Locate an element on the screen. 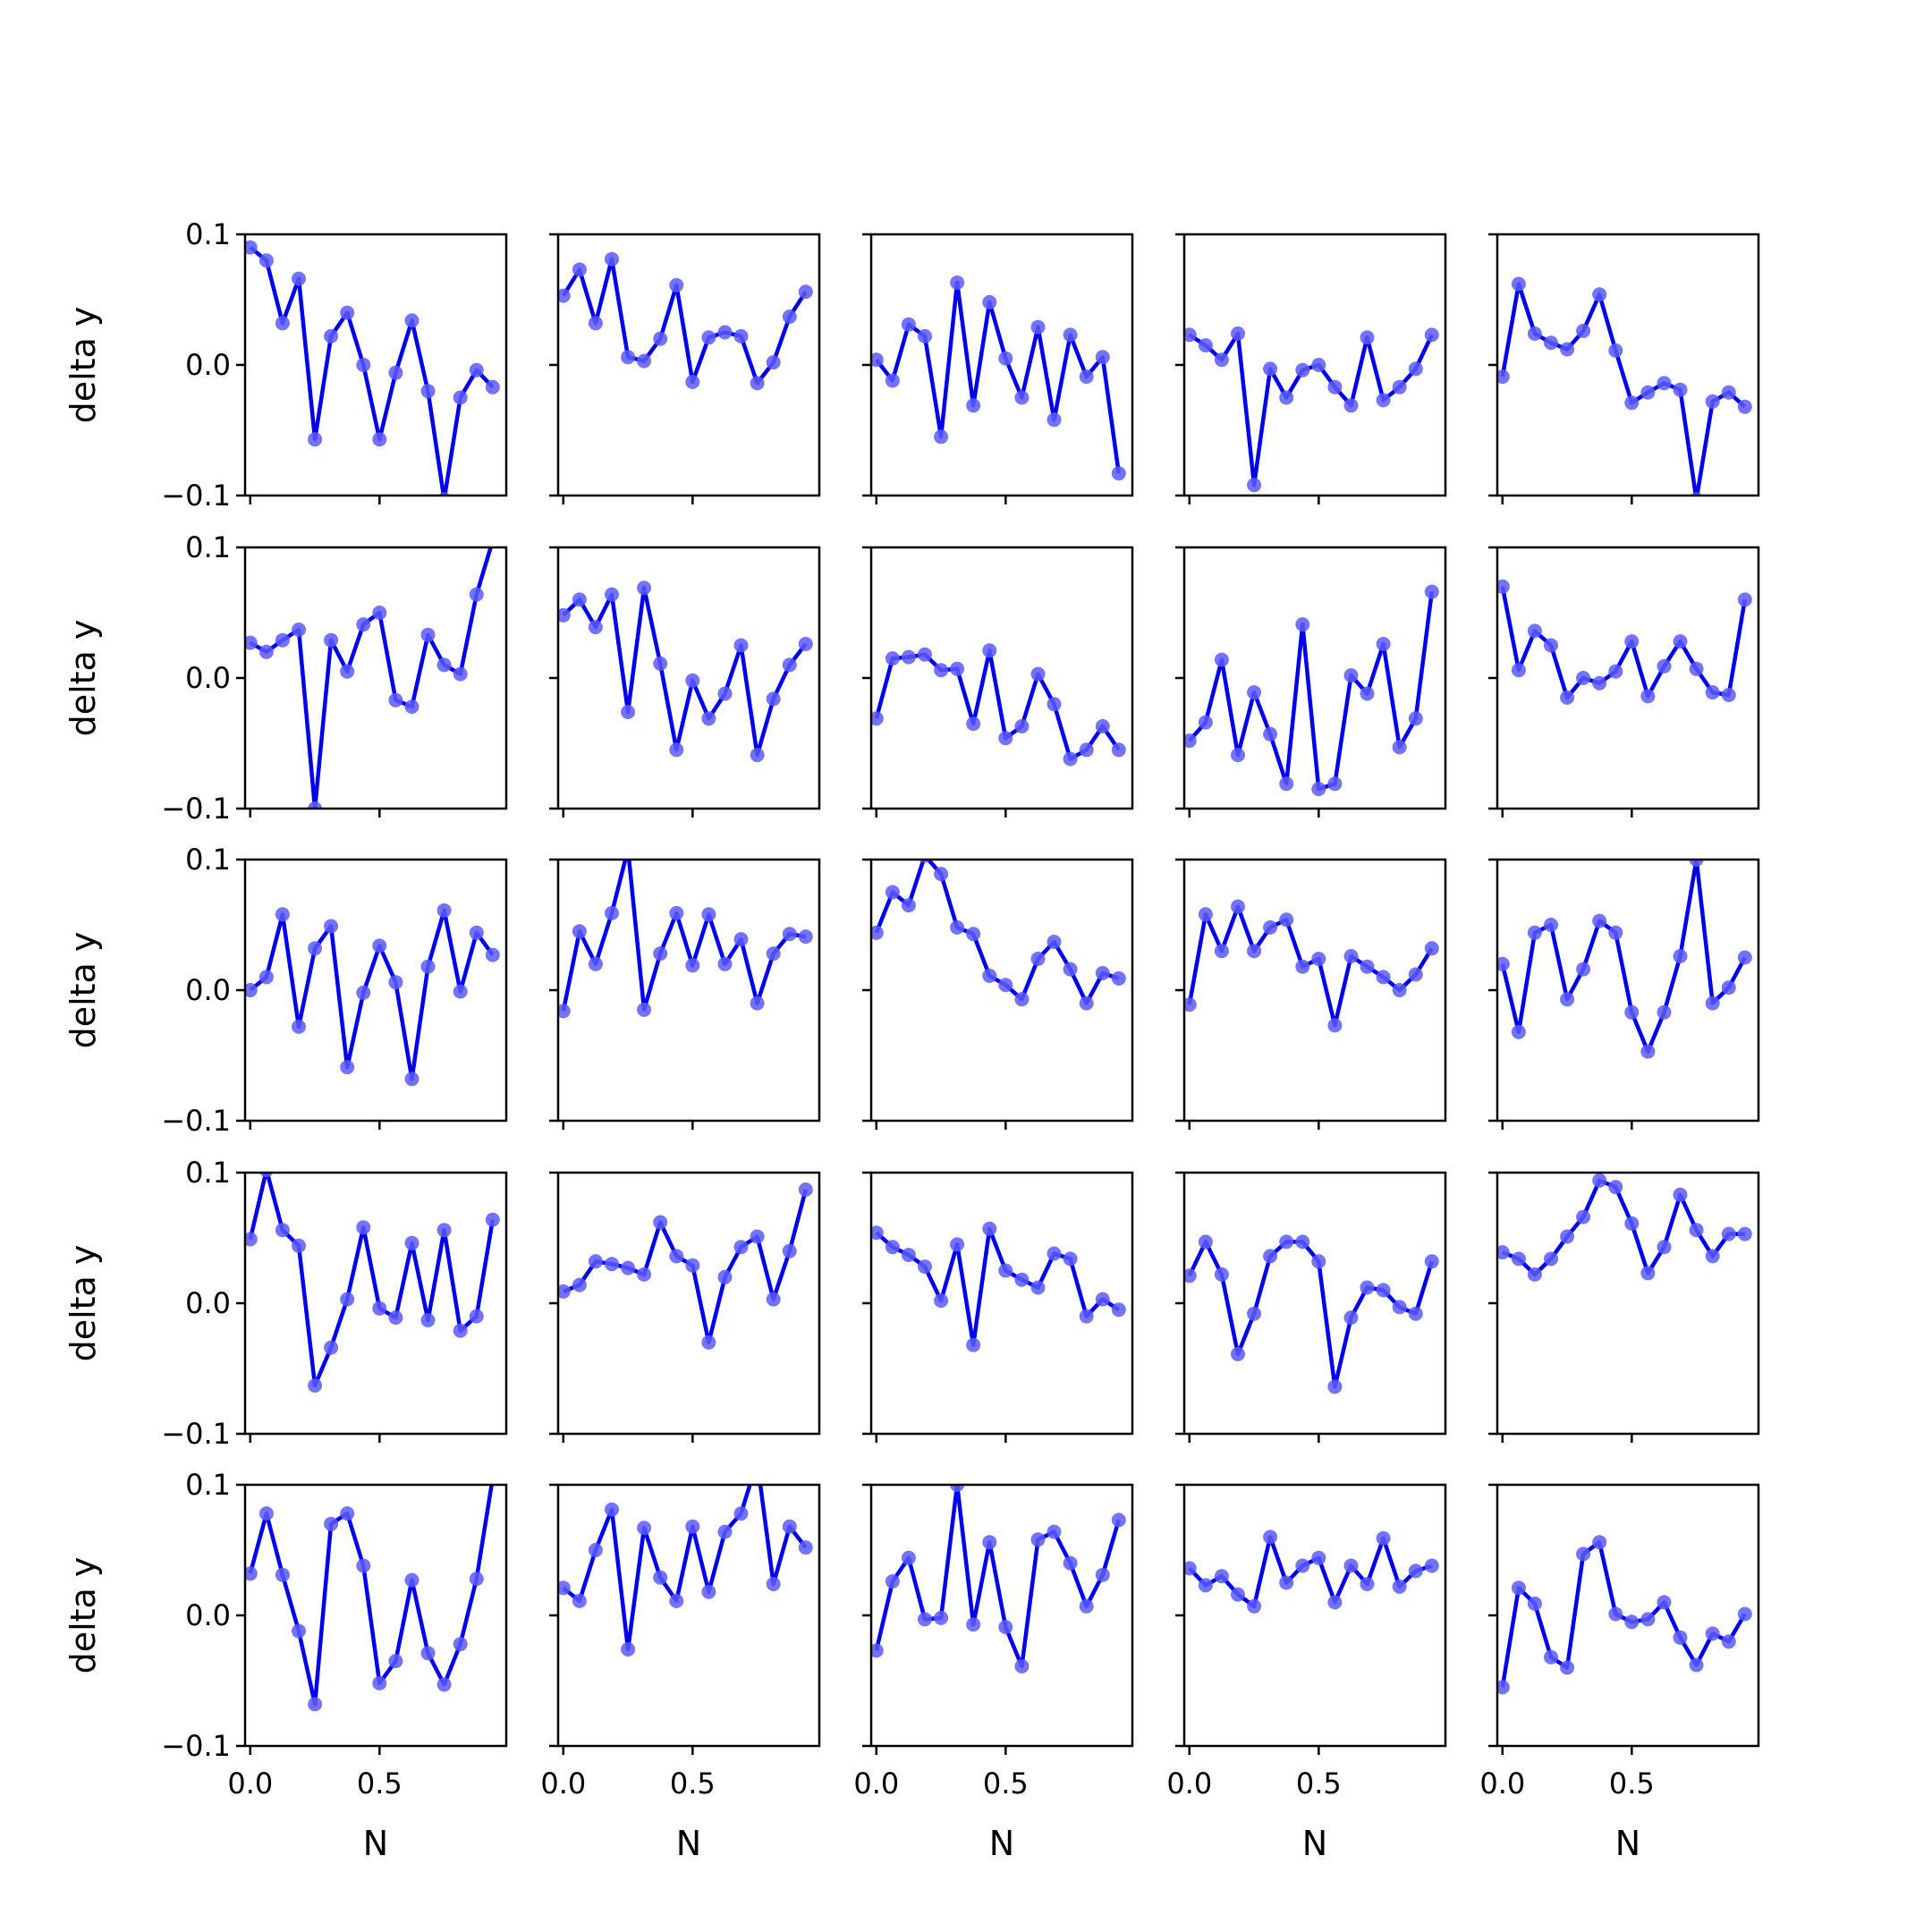  subplot-r5-c4: 0.0 0.5 N is located at coordinates (1306, 1673).